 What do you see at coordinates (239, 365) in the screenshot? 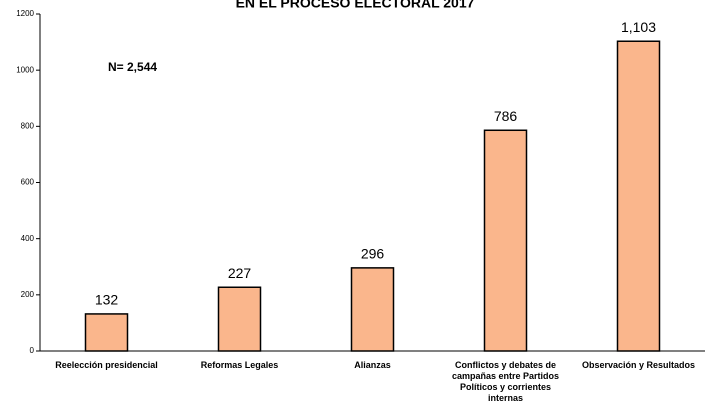
I see `x-tick-label: Reformas Legales` at bounding box center [239, 365].